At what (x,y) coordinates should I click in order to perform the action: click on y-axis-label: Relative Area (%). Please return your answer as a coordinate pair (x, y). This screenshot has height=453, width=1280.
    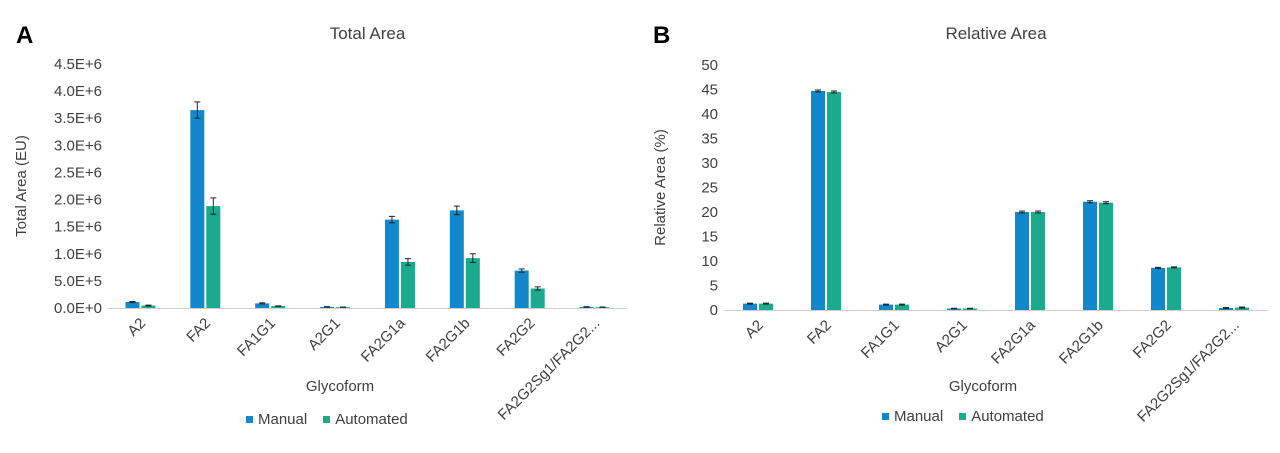
    Looking at the image, I should click on (660, 187).